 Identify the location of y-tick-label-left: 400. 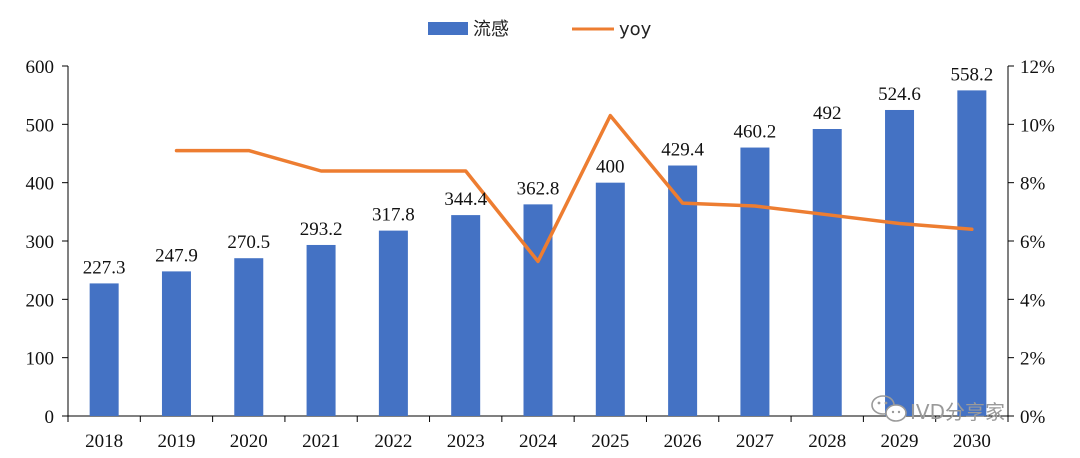
(40, 184).